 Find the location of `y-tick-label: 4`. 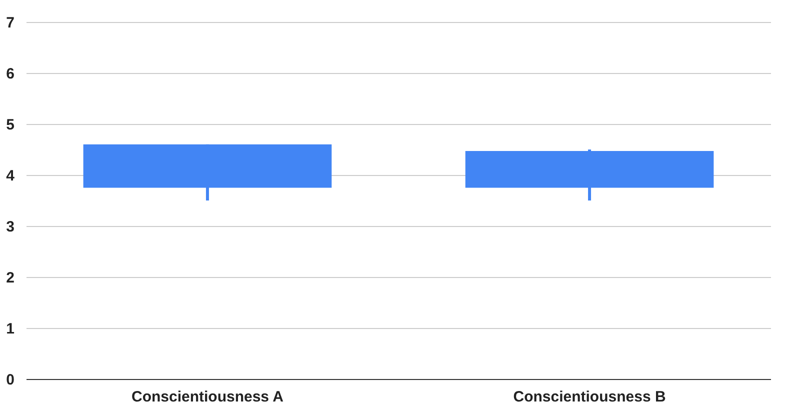

y-tick-label: 4 is located at coordinates (11, 176).